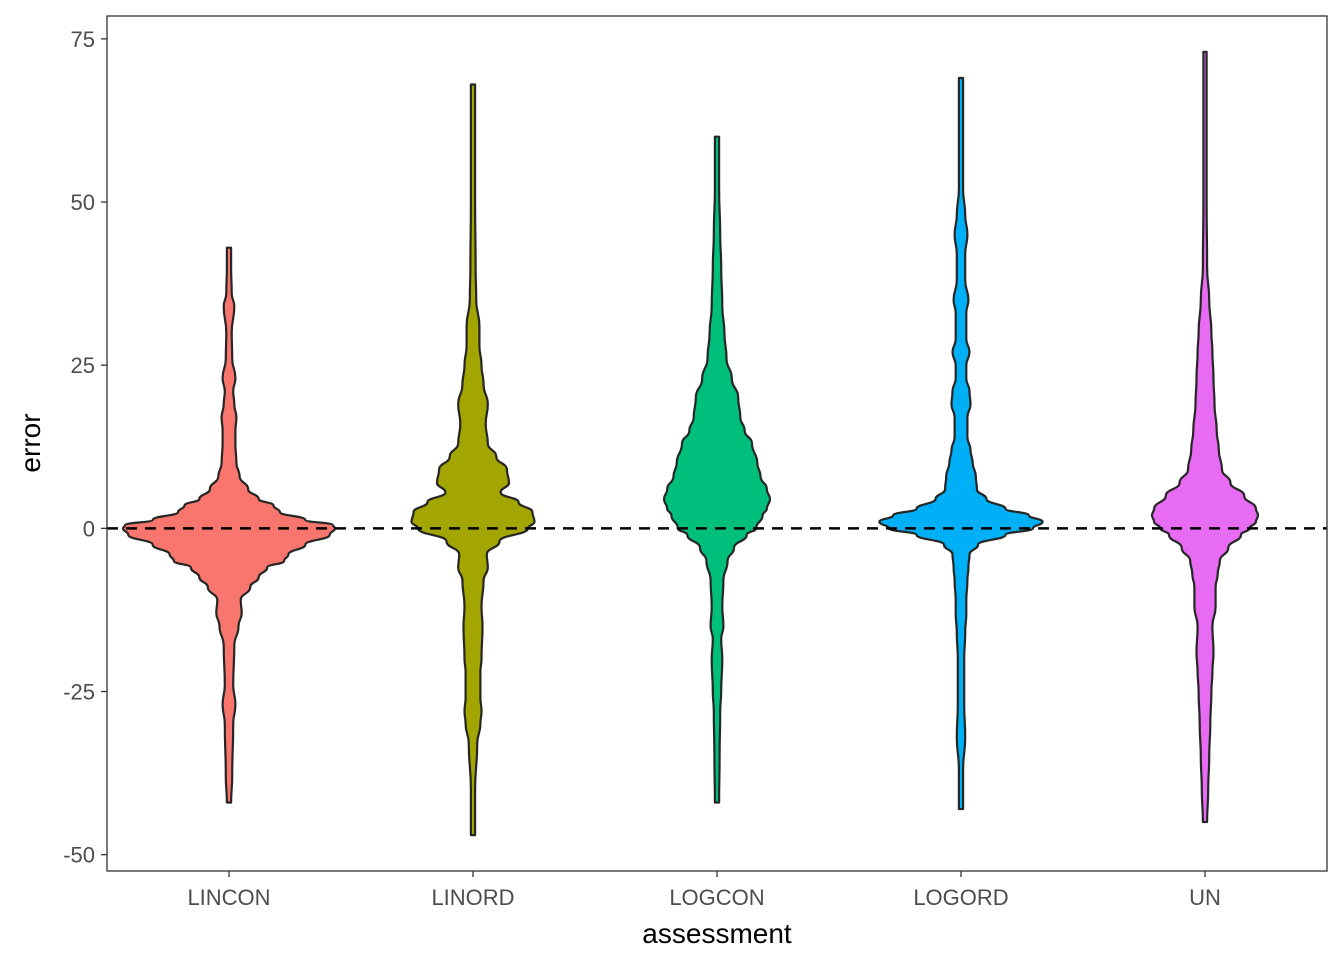 The height and width of the screenshot is (960, 1344). Describe the element at coordinates (89, 528) in the screenshot. I see `y-tick-label: 0` at that location.